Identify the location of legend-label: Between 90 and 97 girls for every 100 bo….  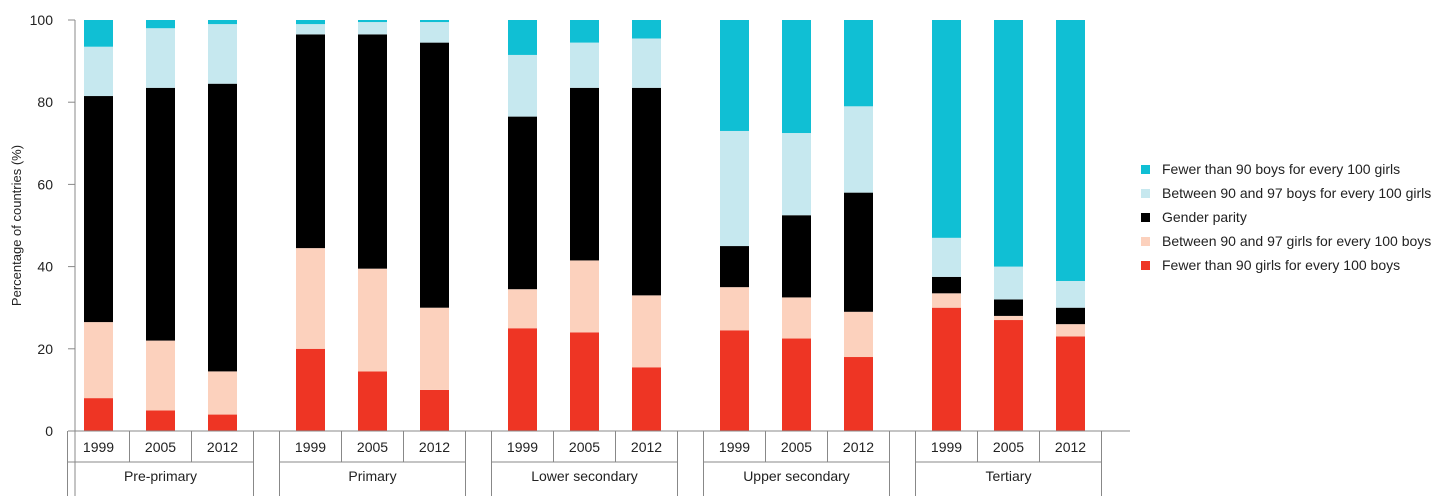
(1296, 241).